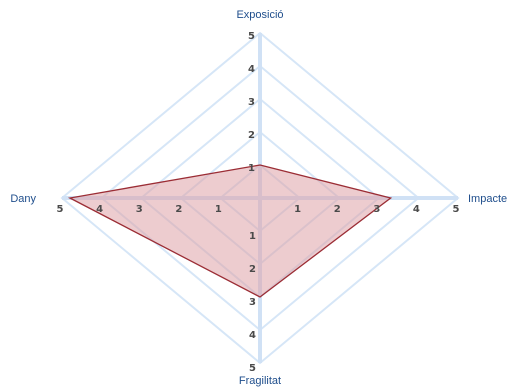 The width and height of the screenshot is (526, 391). I want to click on axis-label-dany: Dany, so click(23, 199).